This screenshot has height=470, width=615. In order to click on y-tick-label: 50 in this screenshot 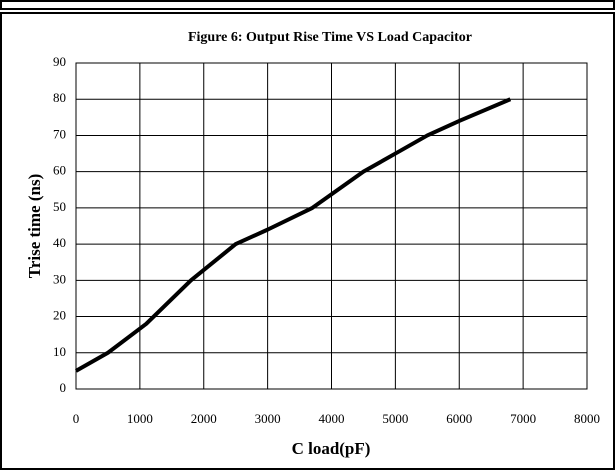, I will do `click(59, 206)`.